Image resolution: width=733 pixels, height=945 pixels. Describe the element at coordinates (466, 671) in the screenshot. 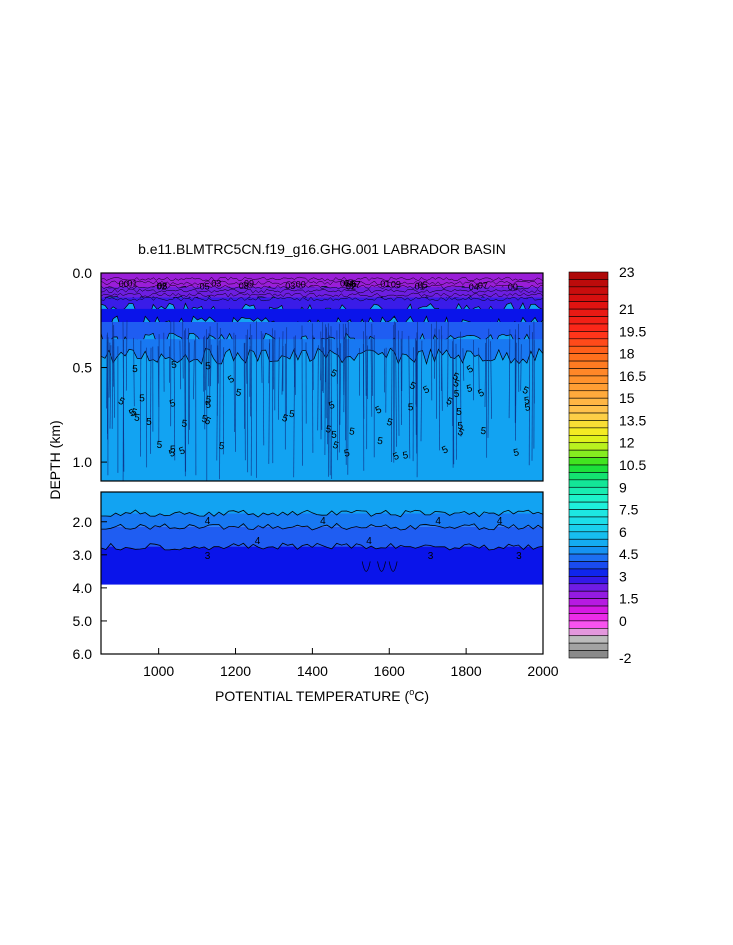

I see `x-tick-label: 1800` at that location.